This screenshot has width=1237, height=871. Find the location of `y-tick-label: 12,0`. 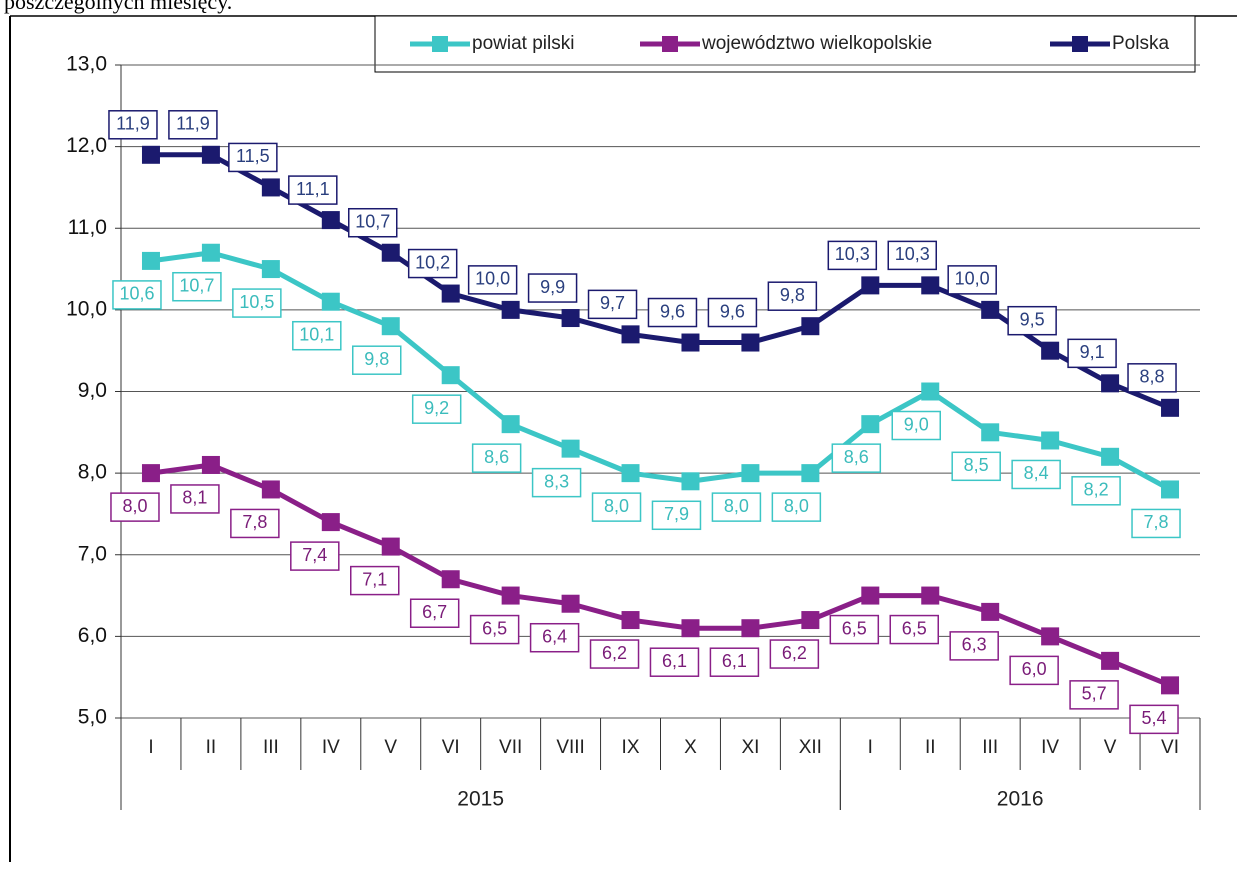

y-tick-label: 12,0 is located at coordinates (86, 145).